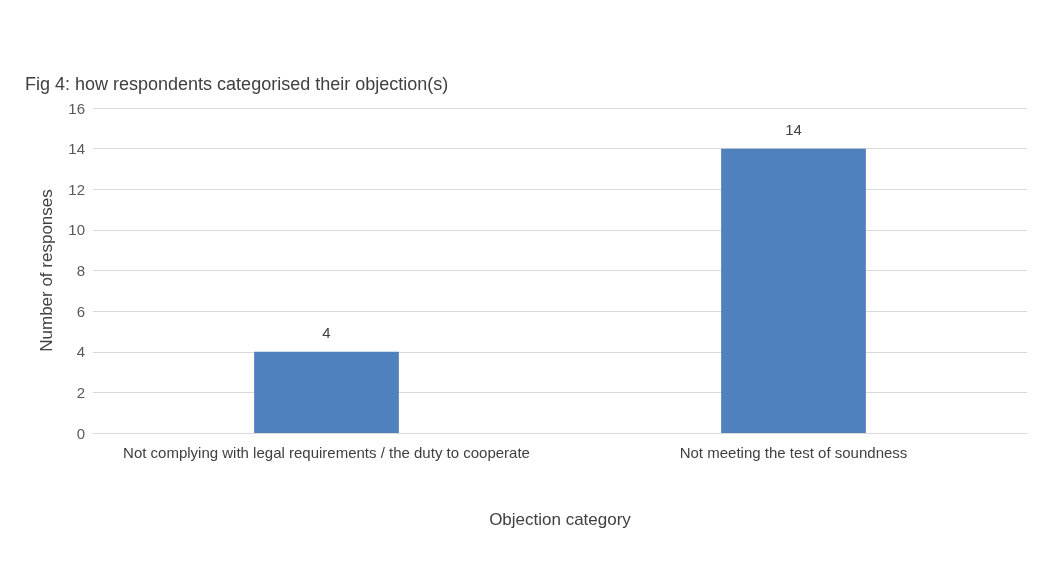 The width and height of the screenshot is (1050, 581). What do you see at coordinates (326, 332) in the screenshot?
I see `data-label: 4` at bounding box center [326, 332].